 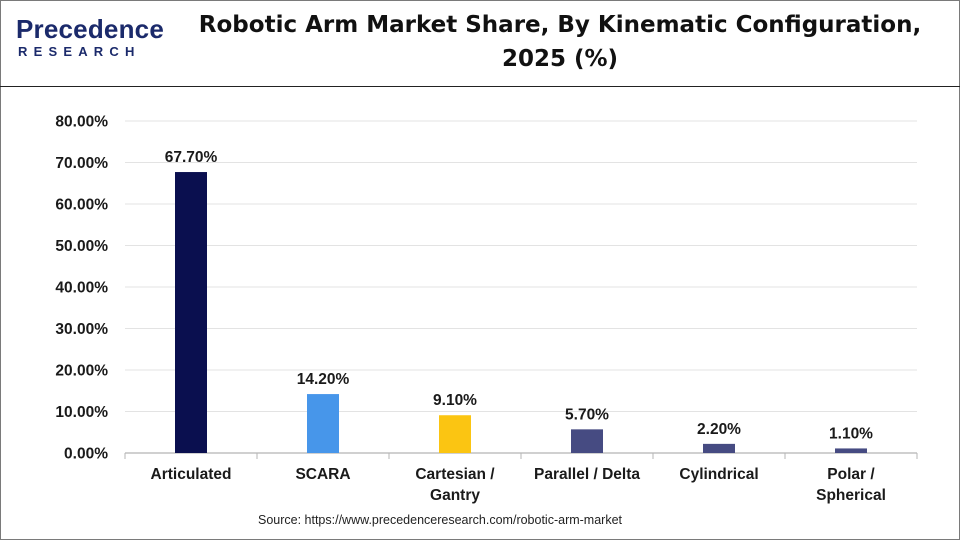 I want to click on x-category-label: Cylindrical, so click(x=718, y=474).